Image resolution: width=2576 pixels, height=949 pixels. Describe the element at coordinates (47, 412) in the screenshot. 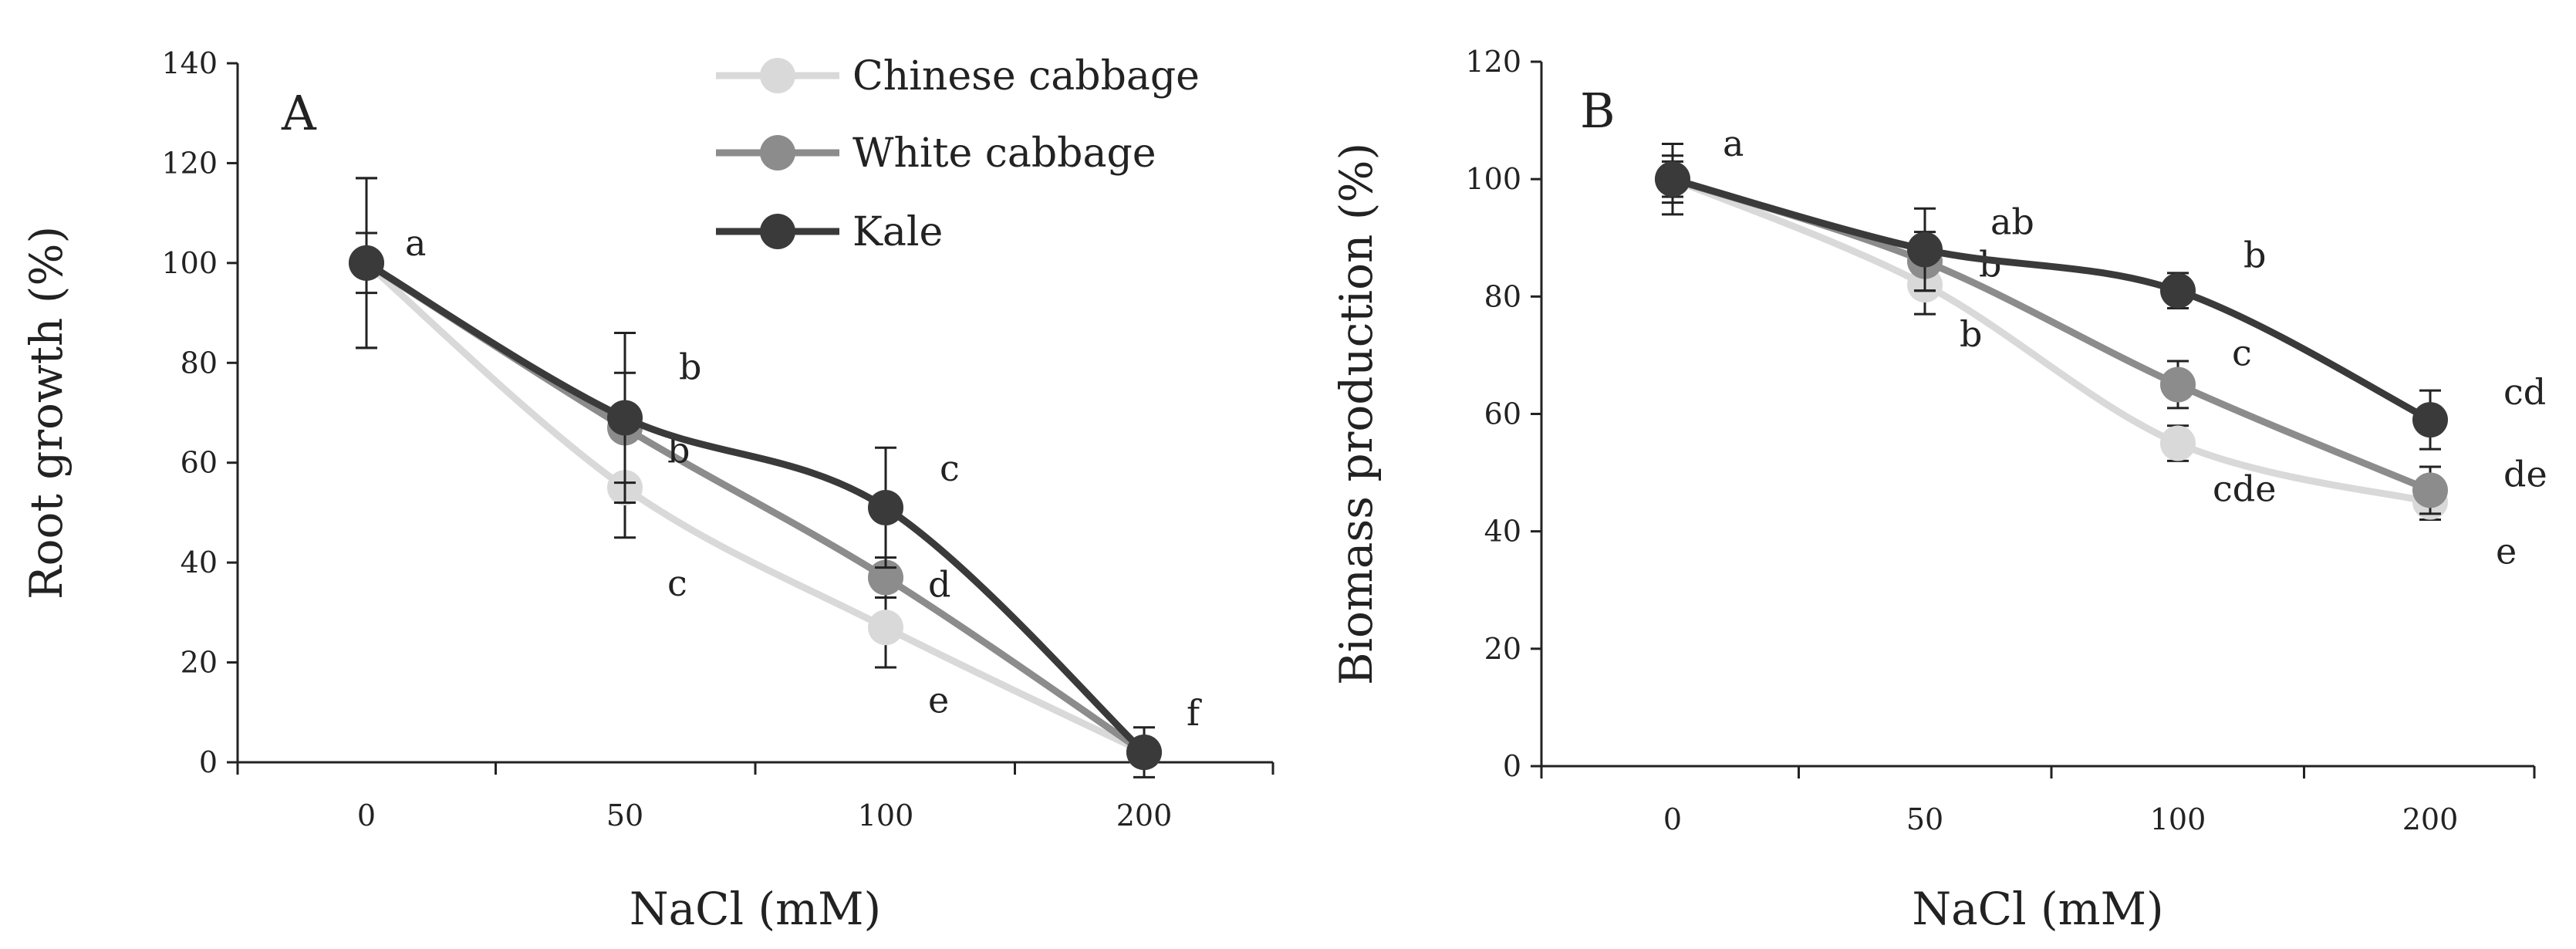

I see `y-axis-title: Root growth (%)` at that location.